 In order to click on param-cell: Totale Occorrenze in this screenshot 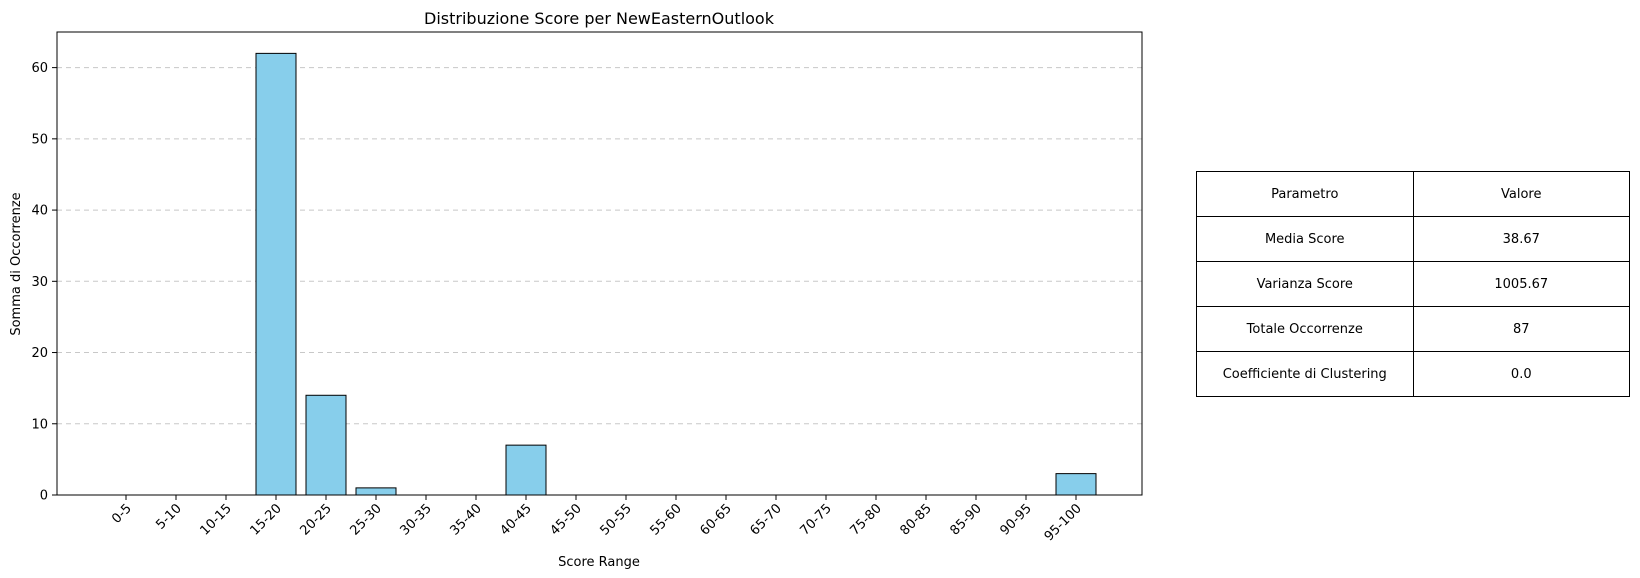, I will do `click(1305, 329)`.